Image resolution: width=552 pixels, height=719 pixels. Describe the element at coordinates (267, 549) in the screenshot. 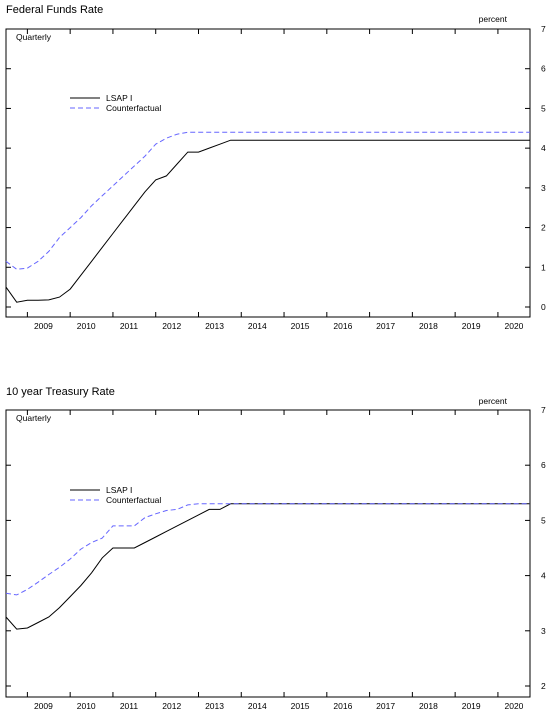

I see `series-line-counterfactual` at that location.